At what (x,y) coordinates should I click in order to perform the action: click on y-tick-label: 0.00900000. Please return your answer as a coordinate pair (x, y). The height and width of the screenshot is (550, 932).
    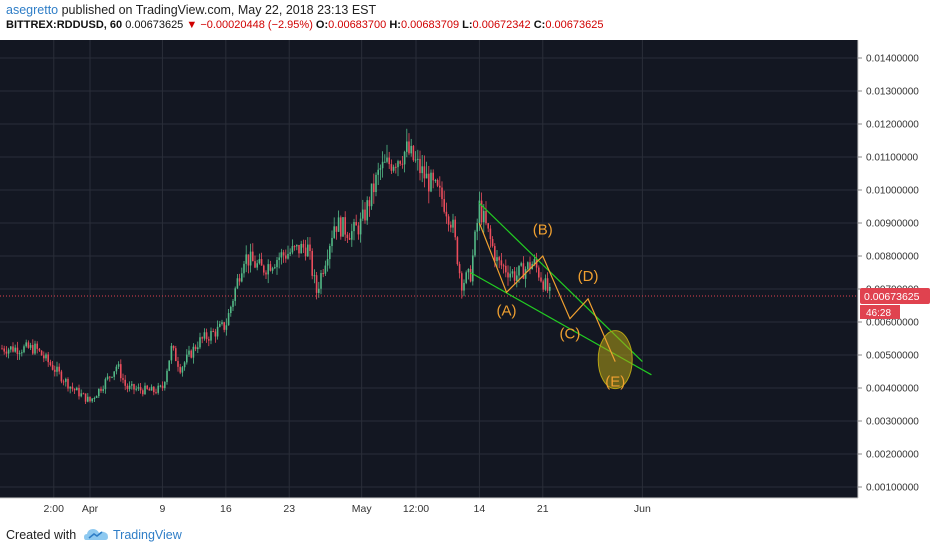
    Looking at the image, I should click on (892, 224).